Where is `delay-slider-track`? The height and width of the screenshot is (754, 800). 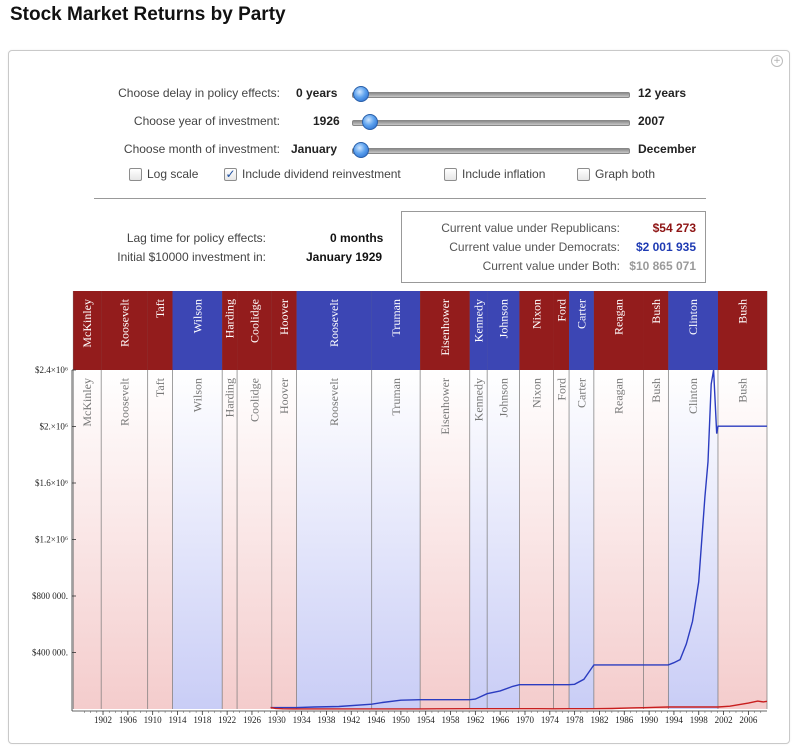 delay-slider-track is located at coordinates (491, 95).